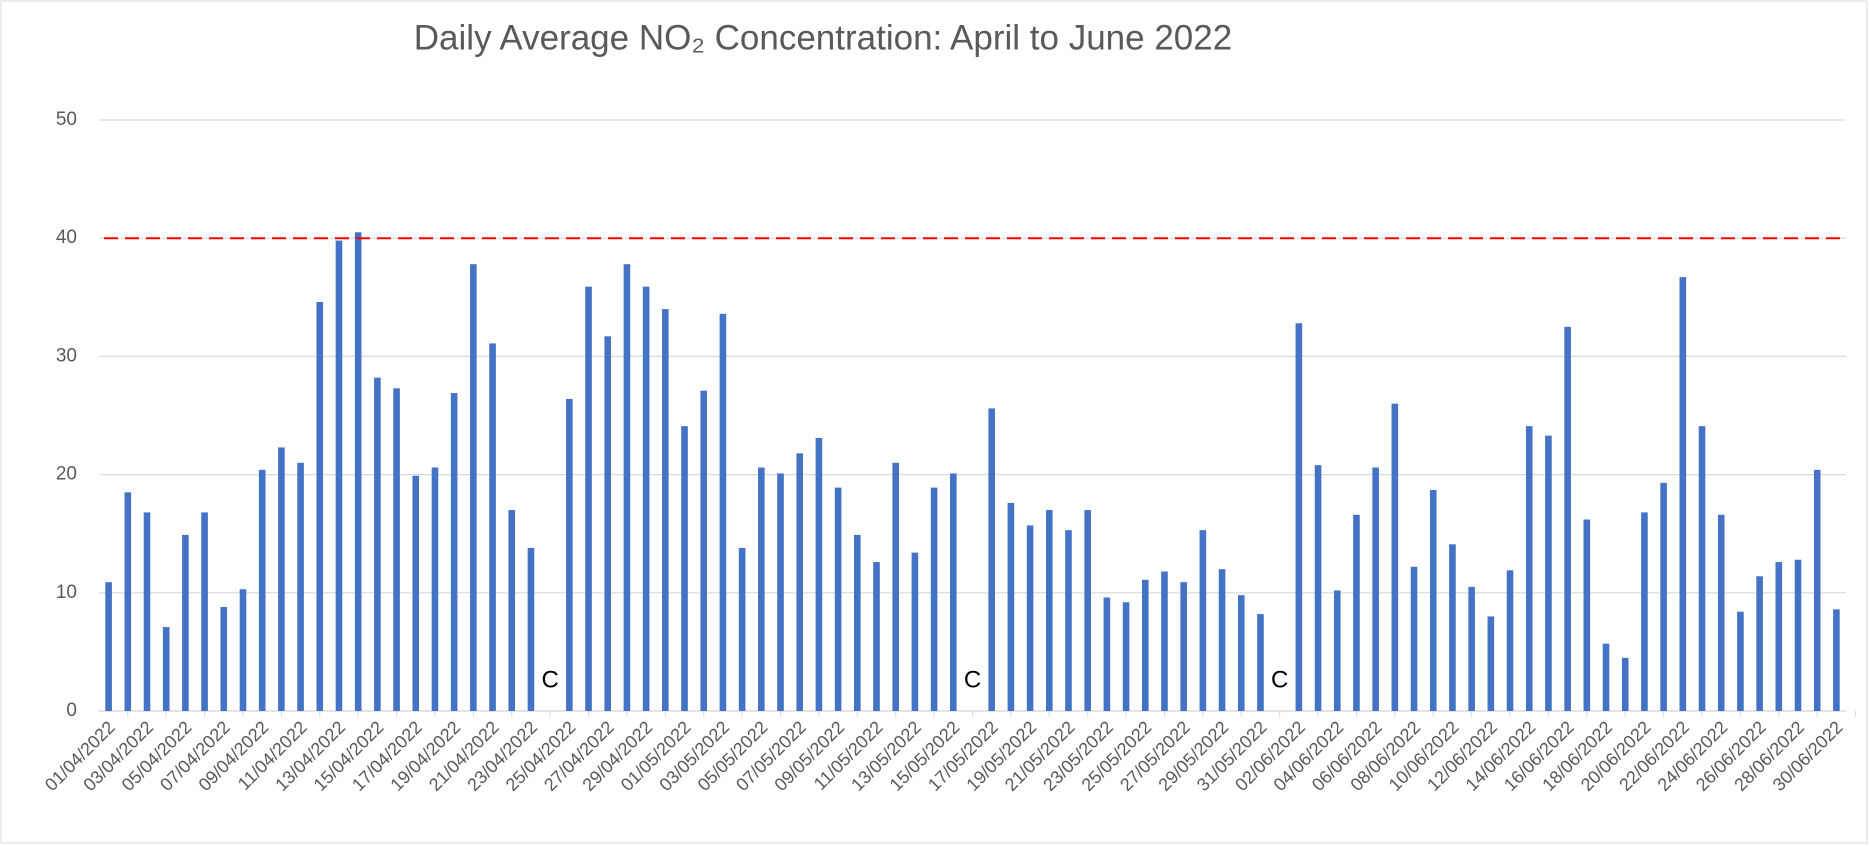 This screenshot has height=846, width=1870. What do you see at coordinates (66, 237) in the screenshot?
I see `y-tick-label: 40` at bounding box center [66, 237].